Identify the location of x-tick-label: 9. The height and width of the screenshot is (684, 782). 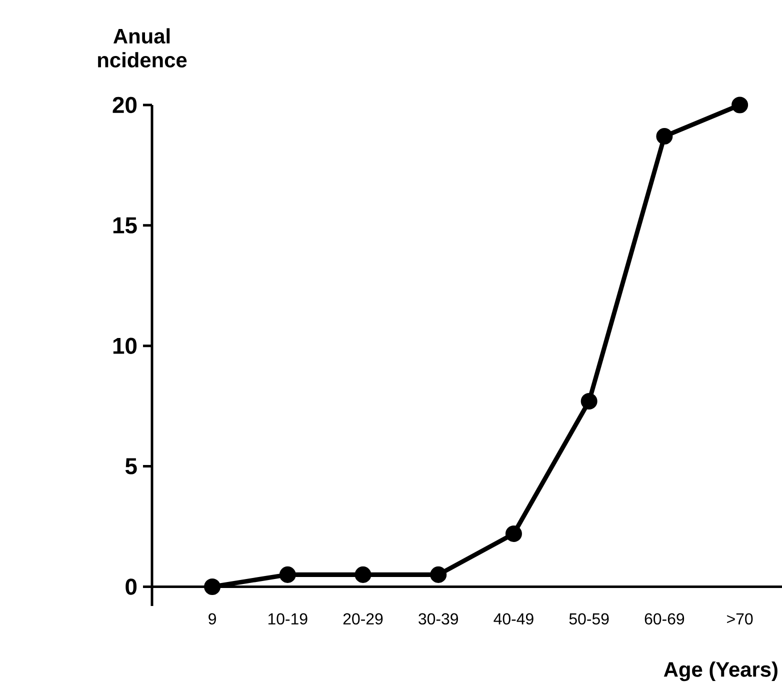
(212, 619).